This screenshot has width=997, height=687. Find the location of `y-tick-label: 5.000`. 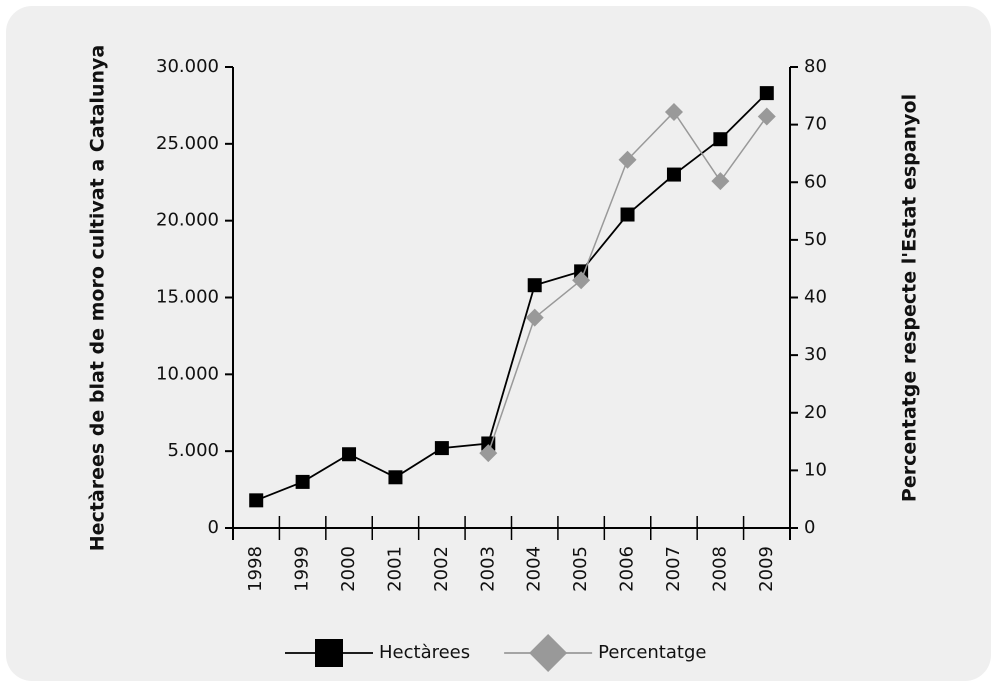

y-tick-label: 5.000 is located at coordinates (193, 450).